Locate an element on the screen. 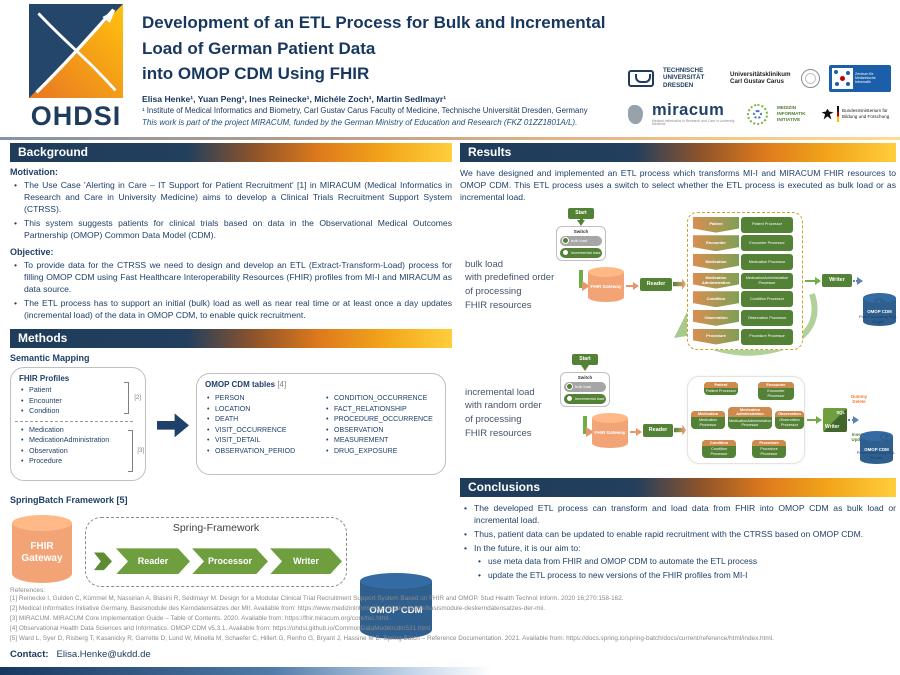 This screenshot has height=675, width=900. omop-table-item: PERSON is located at coordinates (261, 399).